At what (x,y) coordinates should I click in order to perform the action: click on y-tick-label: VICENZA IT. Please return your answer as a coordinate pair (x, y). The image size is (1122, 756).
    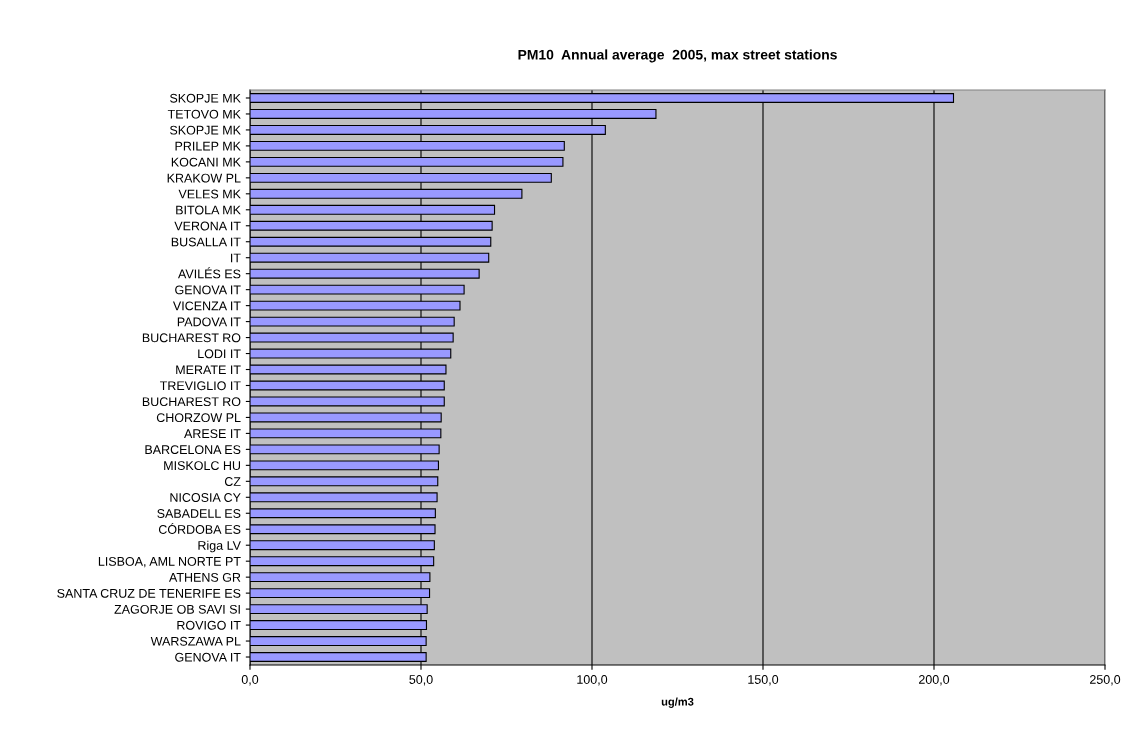
    Looking at the image, I should click on (206, 306).